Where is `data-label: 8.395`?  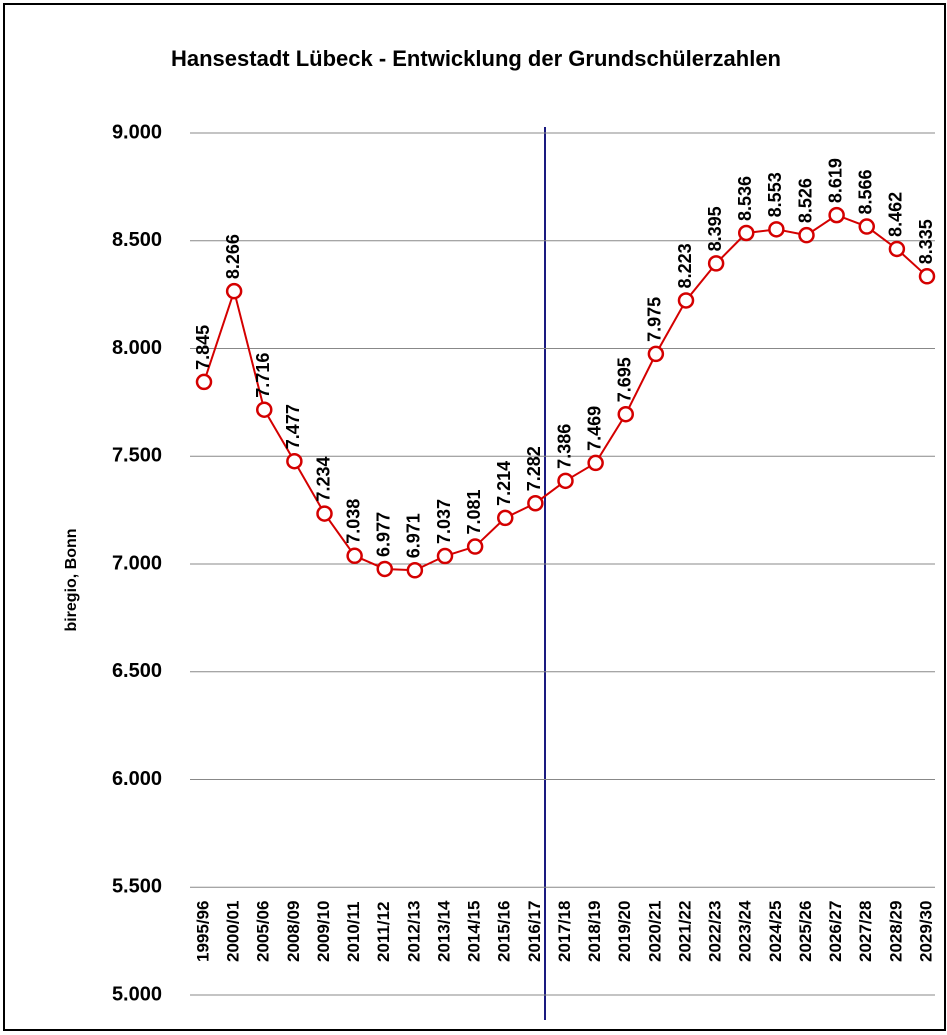 data-label: 8.395 is located at coordinates (715, 228).